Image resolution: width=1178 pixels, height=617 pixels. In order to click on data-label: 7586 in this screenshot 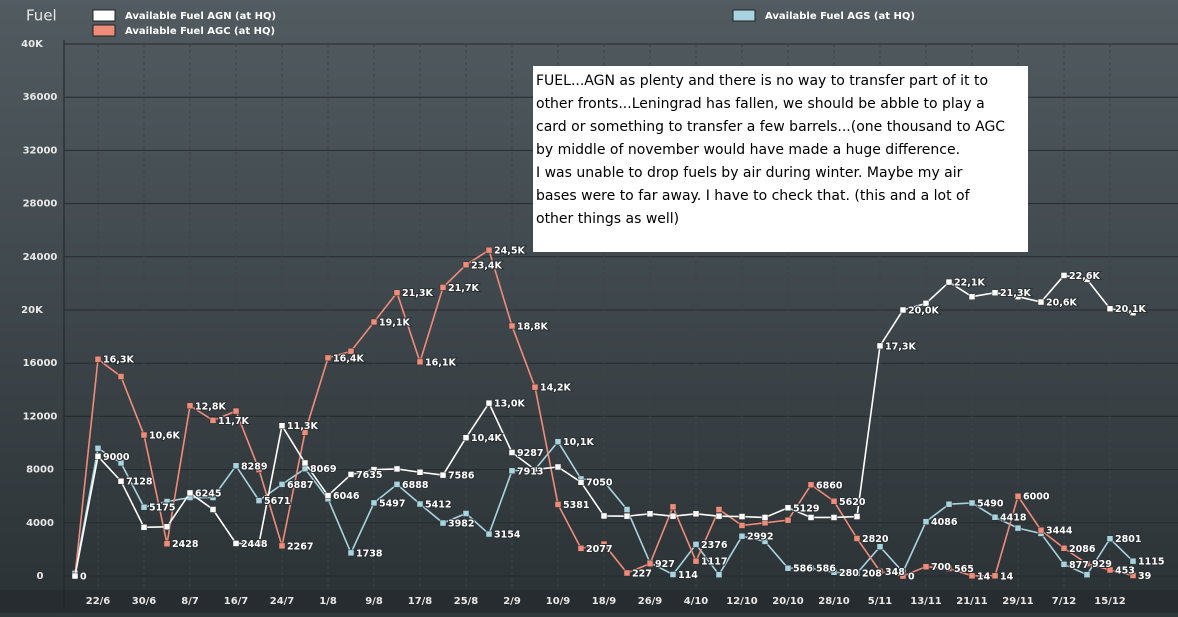, I will do `click(461, 476)`.